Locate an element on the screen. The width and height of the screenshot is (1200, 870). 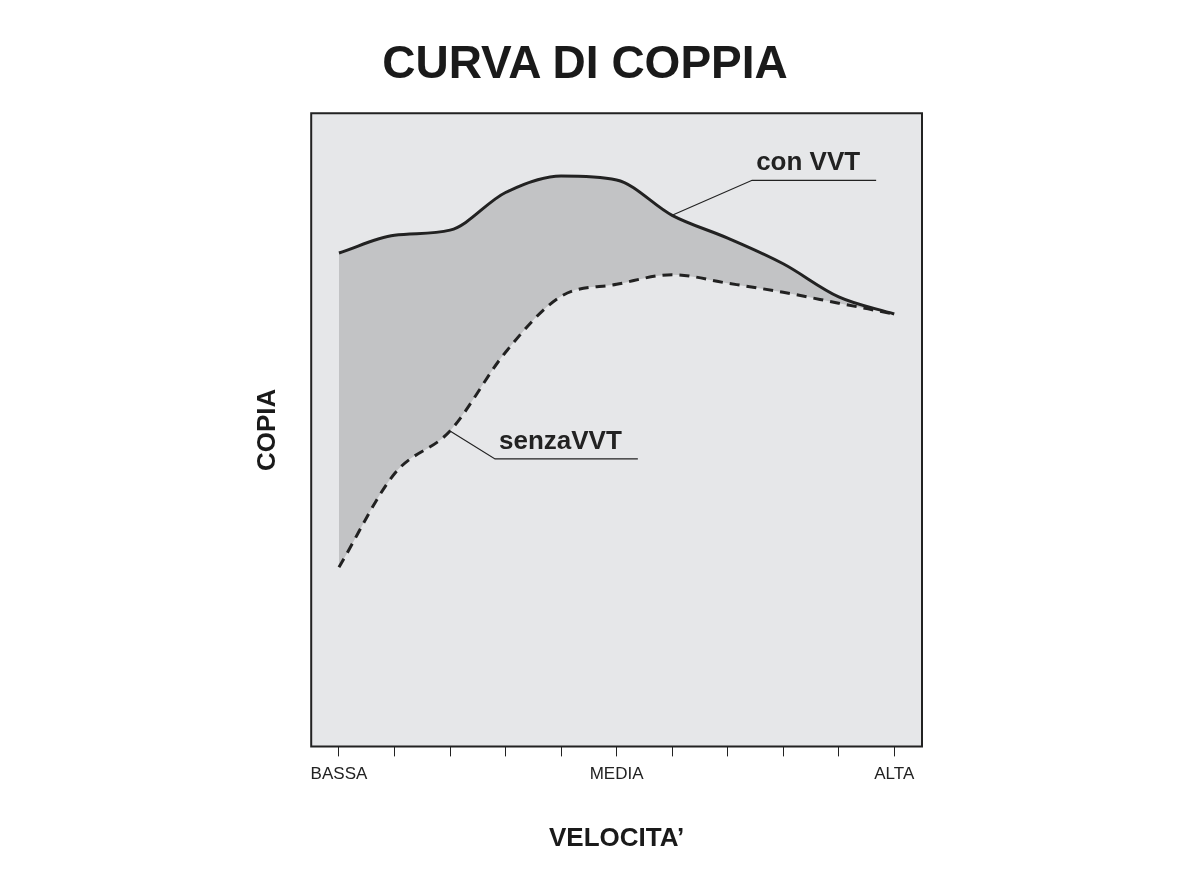
series-label: senzaVVT is located at coordinates (560, 440).